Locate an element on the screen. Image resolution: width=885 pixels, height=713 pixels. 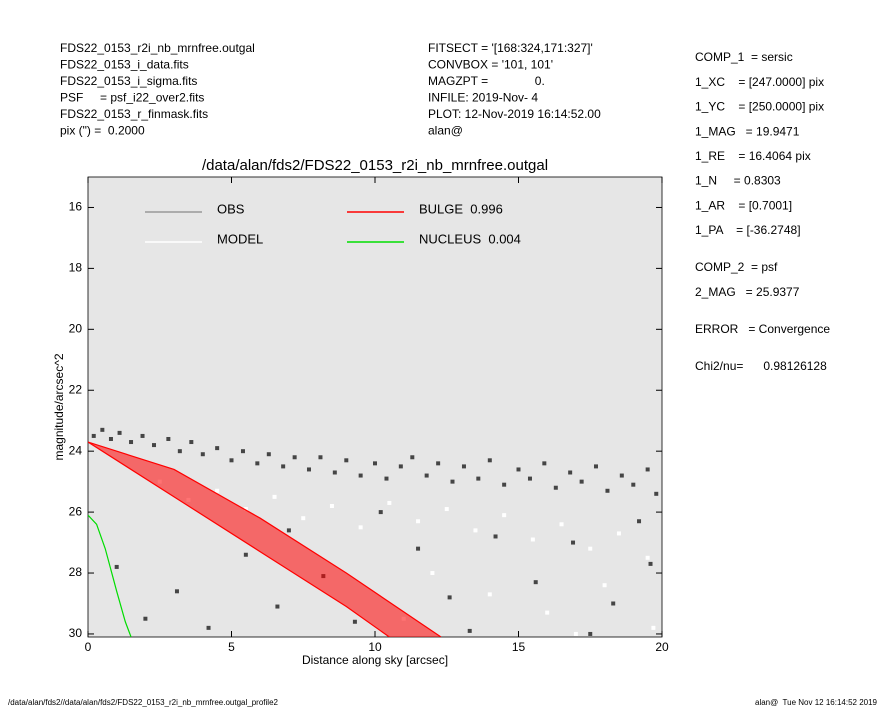
side-panel-line: 1_YC = [250.0000] pix is located at coordinates (759, 107).